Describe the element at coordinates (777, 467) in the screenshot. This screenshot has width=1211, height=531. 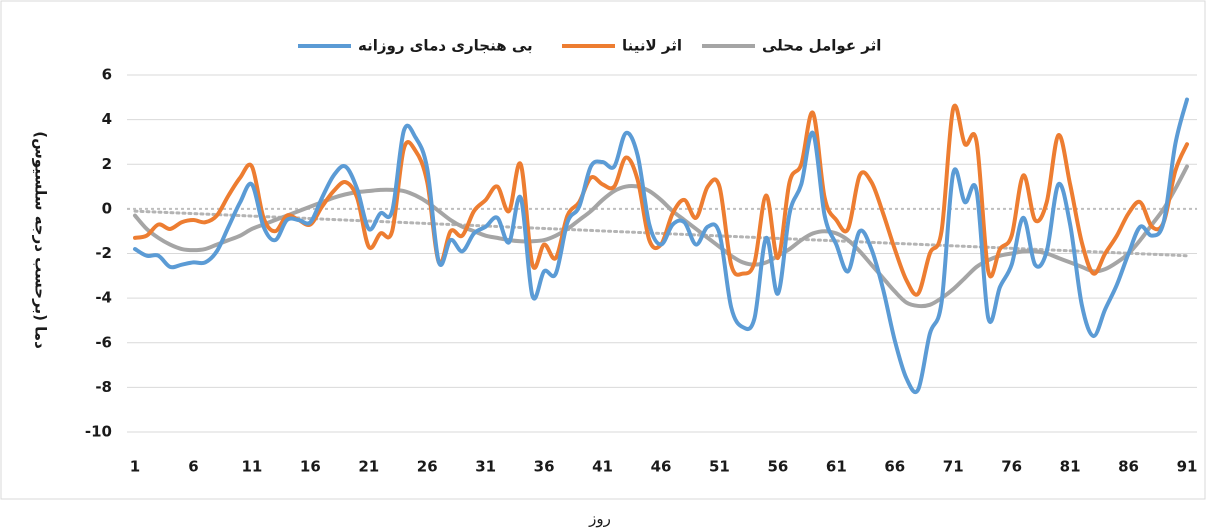
I see `x-tick-label: 56` at that location.